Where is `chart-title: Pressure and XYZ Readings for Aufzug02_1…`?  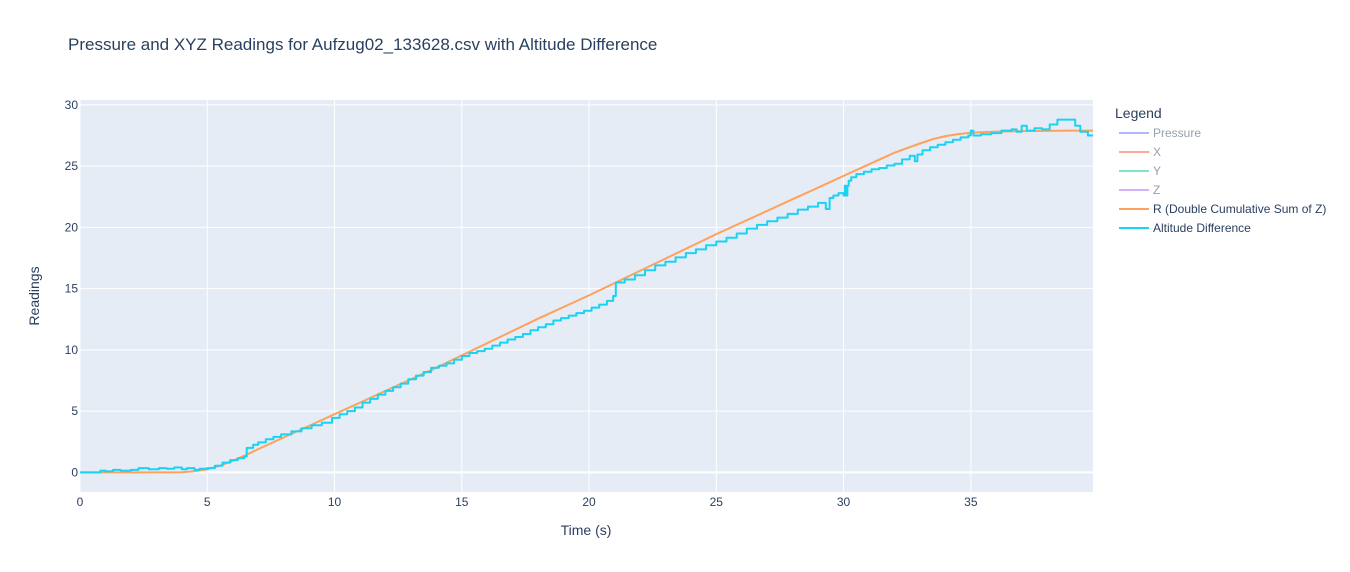
chart-title: Pressure and XYZ Readings for Aufzug02_1… is located at coordinates (362, 44).